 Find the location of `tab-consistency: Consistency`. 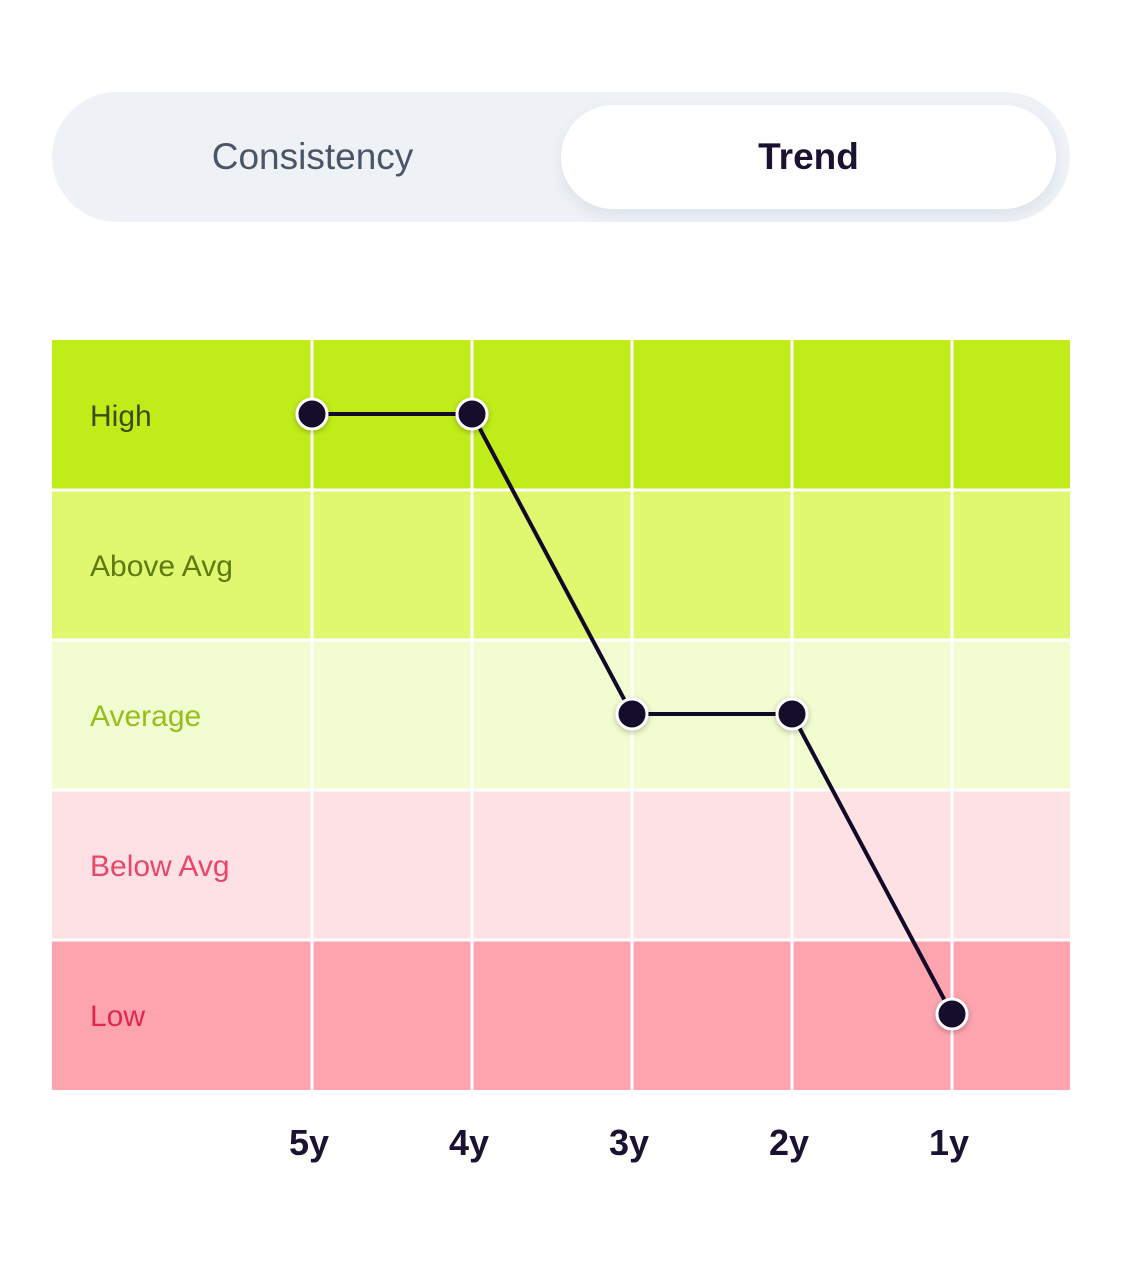

tab-consistency: Consistency is located at coordinates (312, 156).